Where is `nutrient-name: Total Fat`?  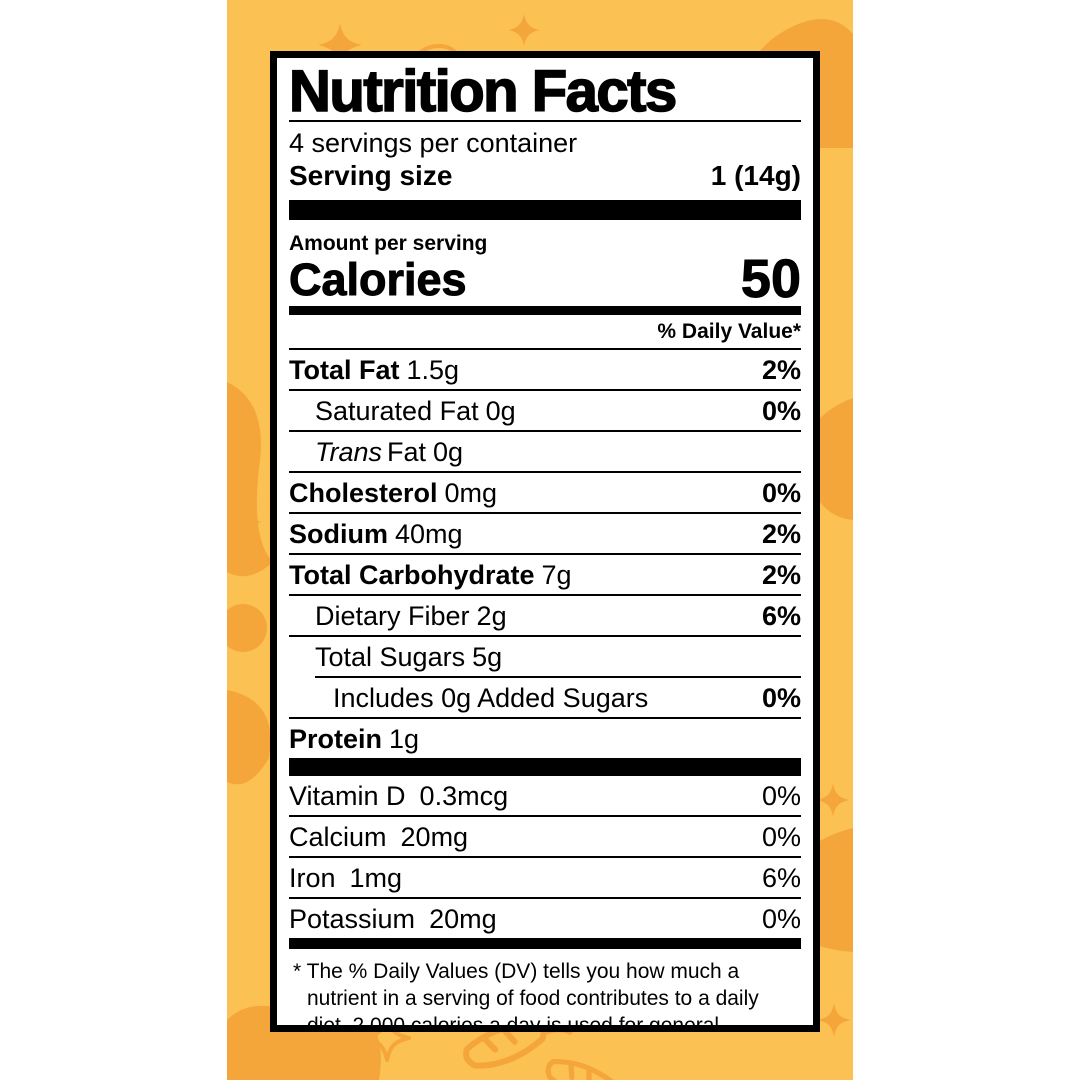
nutrient-name: Total Fat is located at coordinates (344, 370).